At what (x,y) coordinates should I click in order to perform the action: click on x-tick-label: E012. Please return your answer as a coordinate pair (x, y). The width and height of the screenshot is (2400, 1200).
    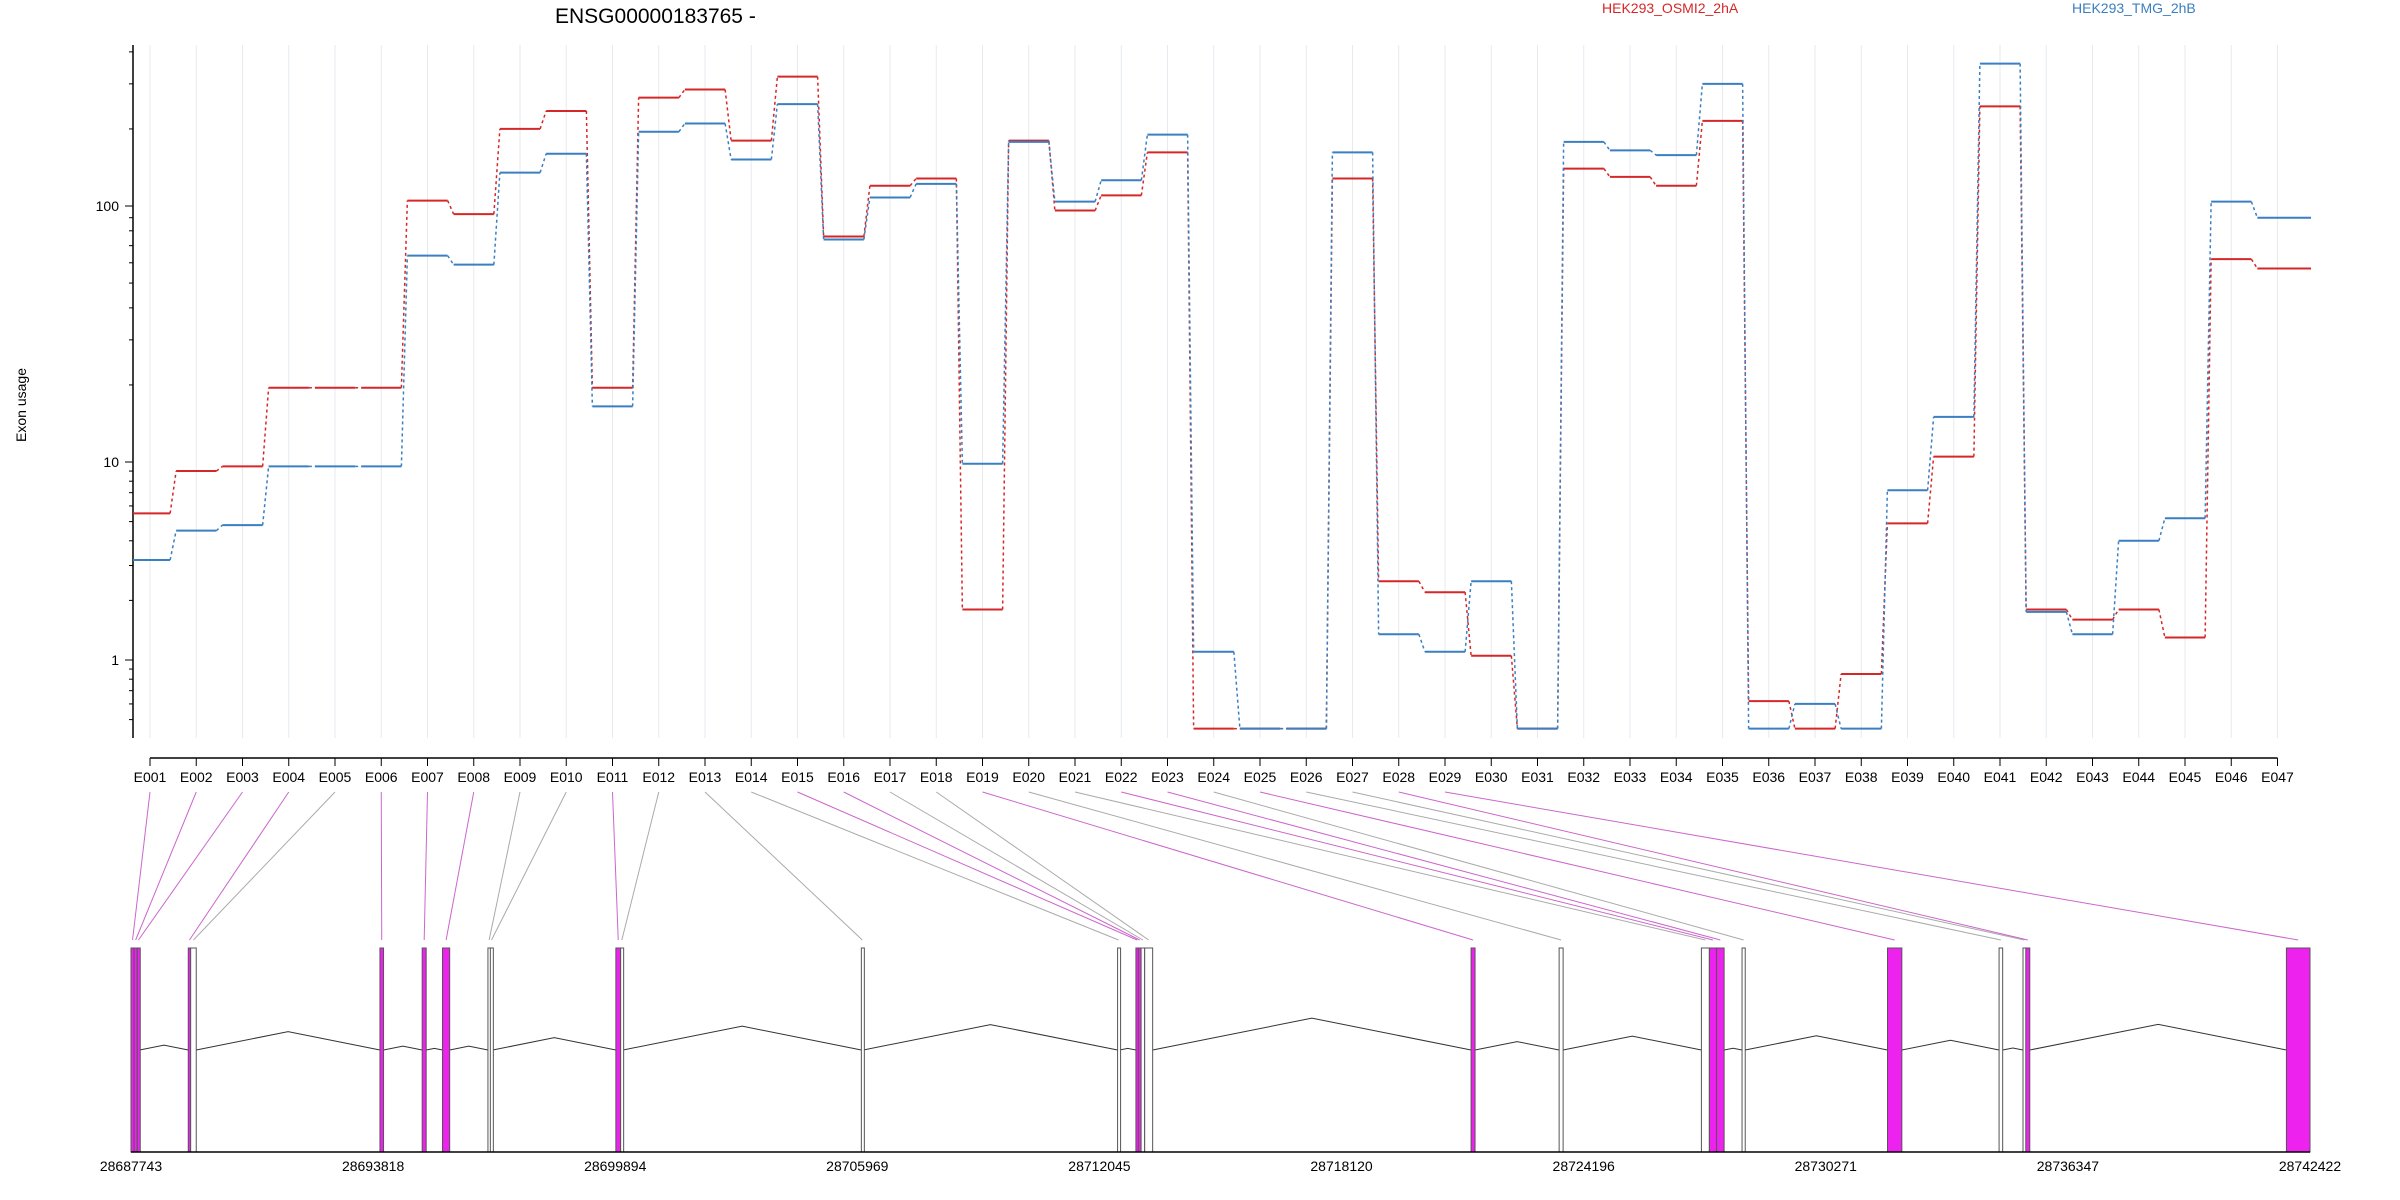
    Looking at the image, I should click on (658, 777).